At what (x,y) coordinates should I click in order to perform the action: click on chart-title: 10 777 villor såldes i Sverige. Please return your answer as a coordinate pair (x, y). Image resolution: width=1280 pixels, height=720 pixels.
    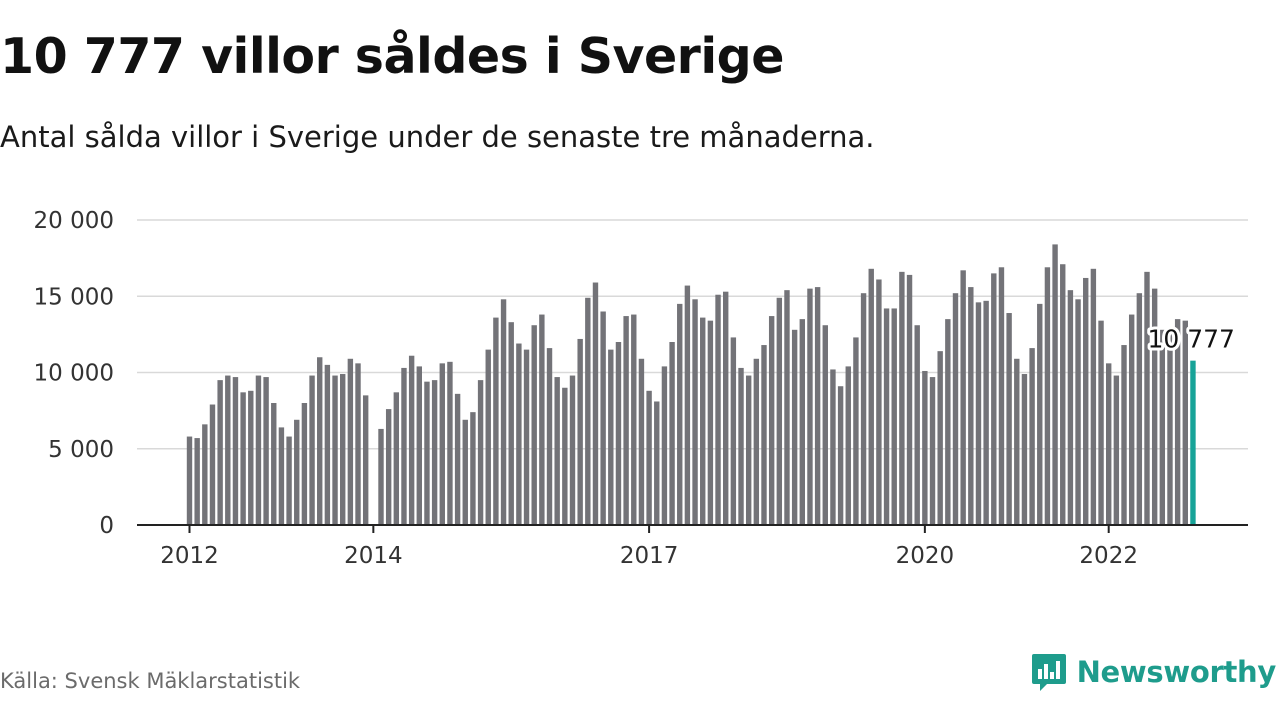
    Looking at the image, I should click on (392, 56).